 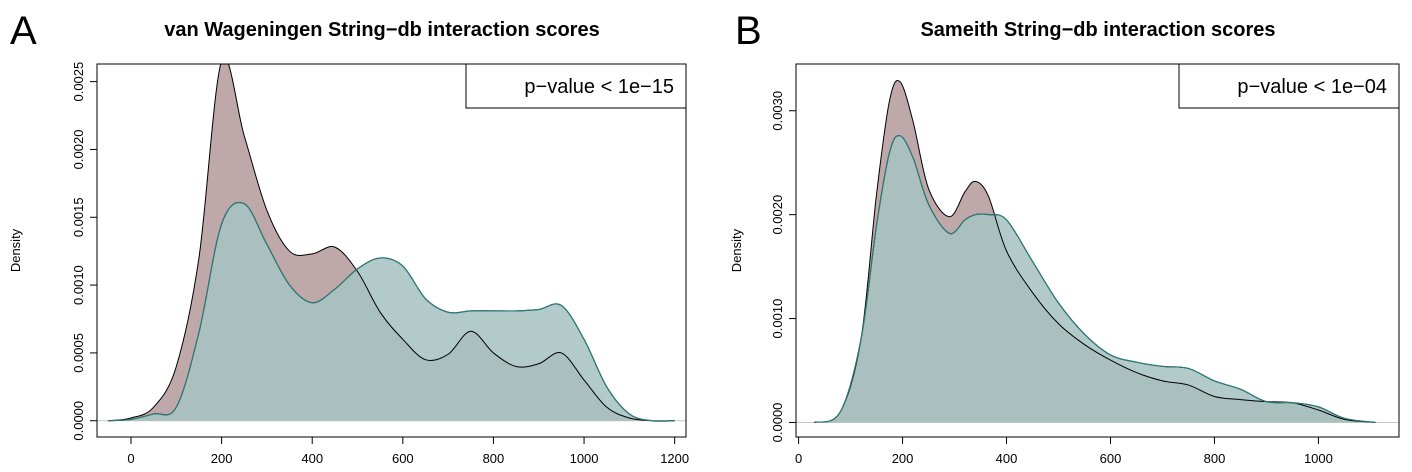 What do you see at coordinates (78, 82) in the screenshot?
I see `y-tick-label: 0.0025` at bounding box center [78, 82].